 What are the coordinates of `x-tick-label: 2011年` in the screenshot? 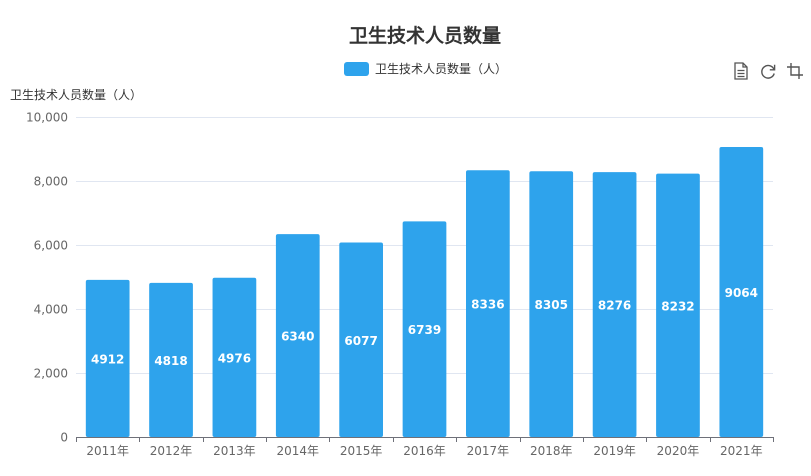 It's located at (107, 451).